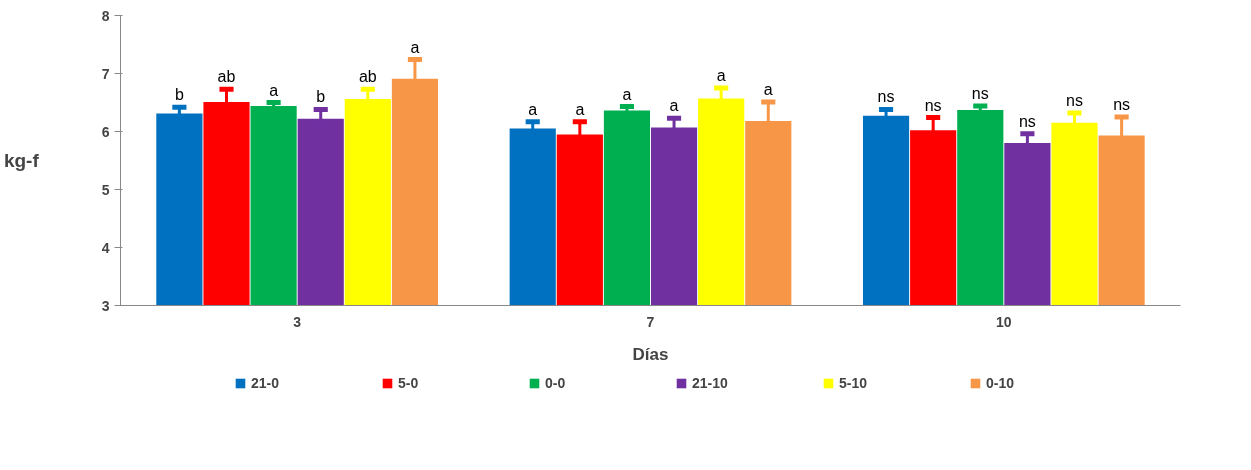  I want to click on legend-label: 21-10, so click(710, 383).